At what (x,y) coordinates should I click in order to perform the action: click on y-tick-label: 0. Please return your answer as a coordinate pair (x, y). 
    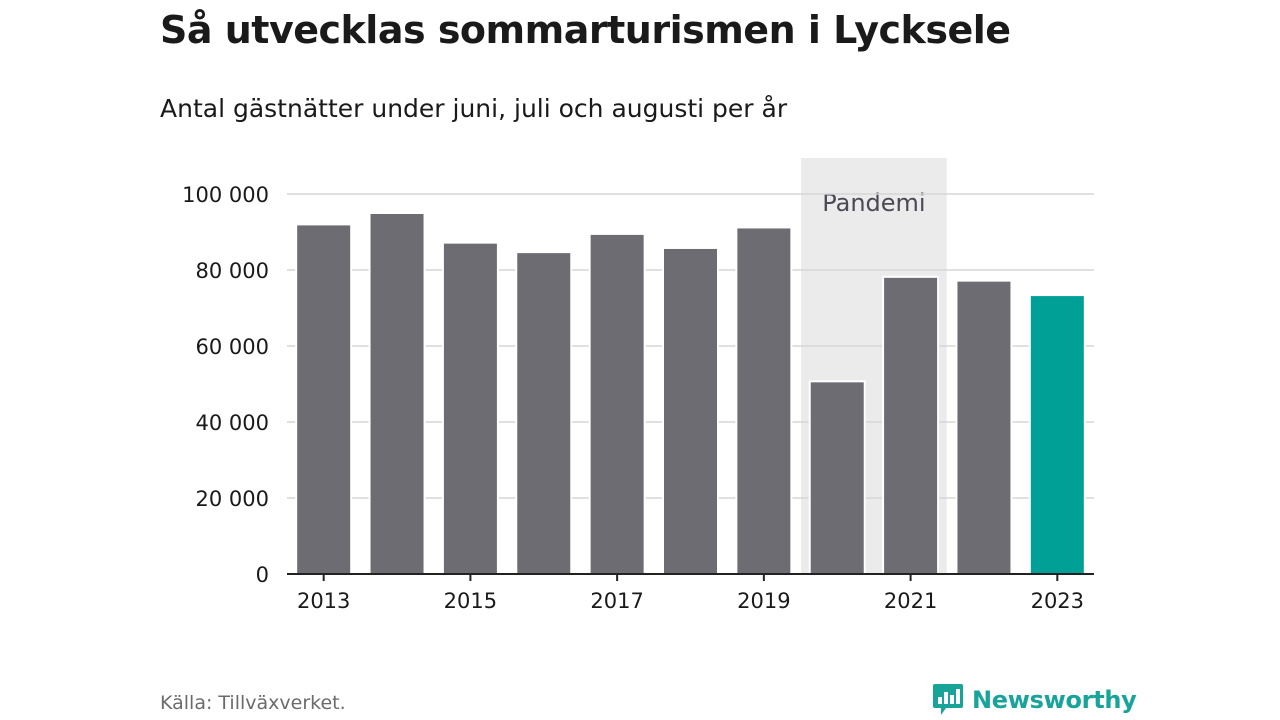
    Looking at the image, I should click on (262, 575).